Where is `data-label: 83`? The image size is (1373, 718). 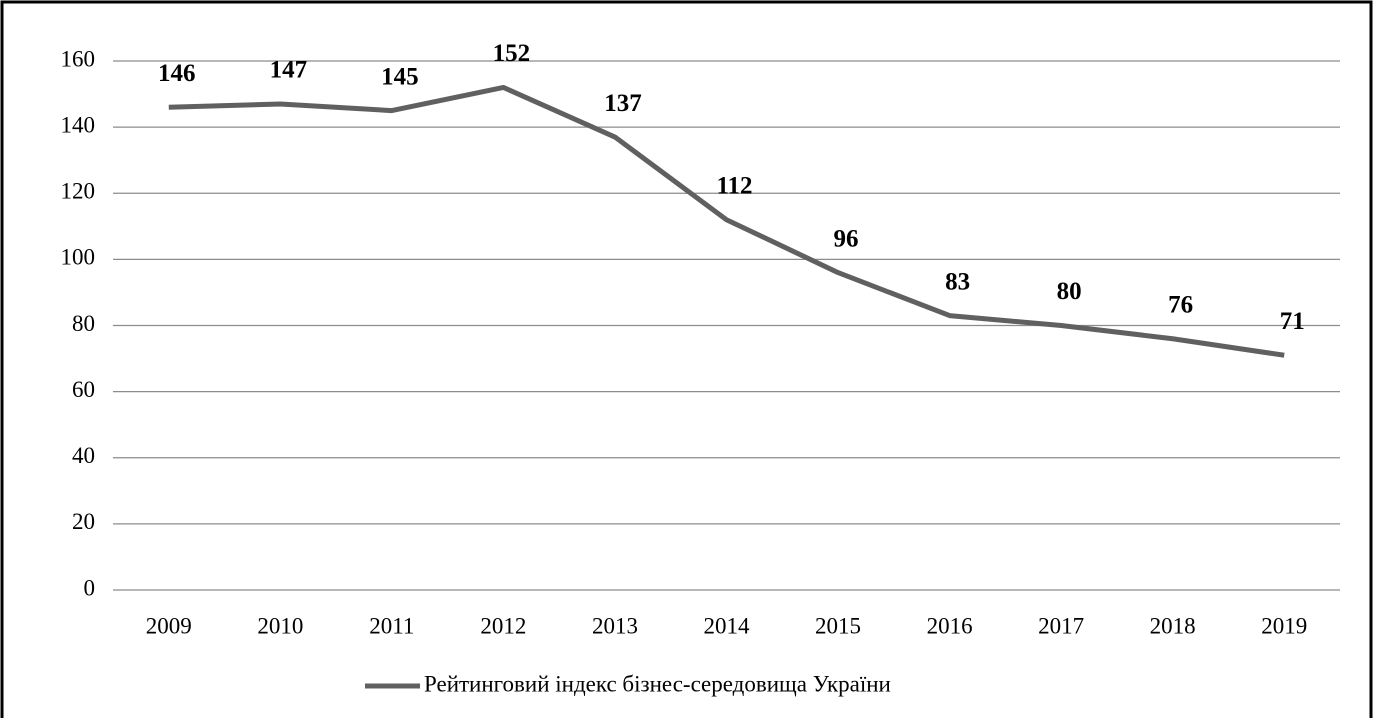 data-label: 83 is located at coordinates (957, 281).